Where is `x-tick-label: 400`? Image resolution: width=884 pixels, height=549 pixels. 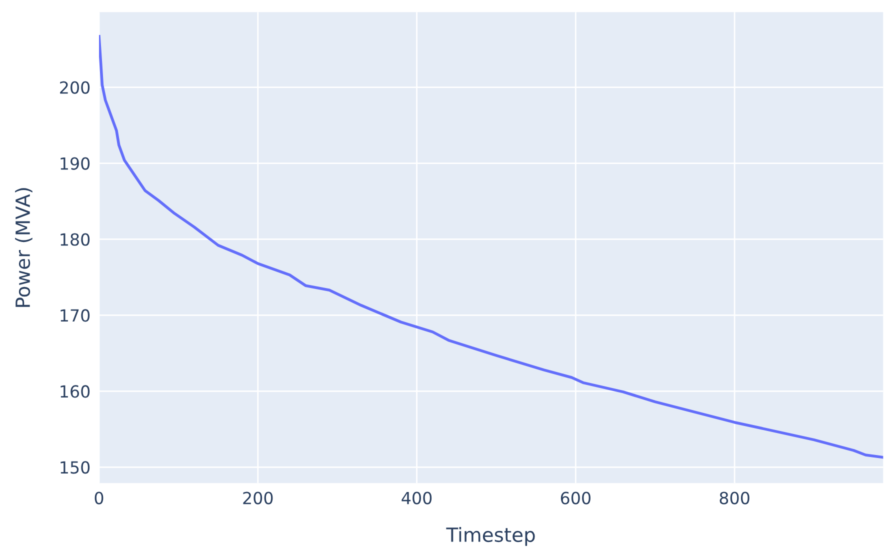 x-tick-label: 400 is located at coordinates (417, 498).